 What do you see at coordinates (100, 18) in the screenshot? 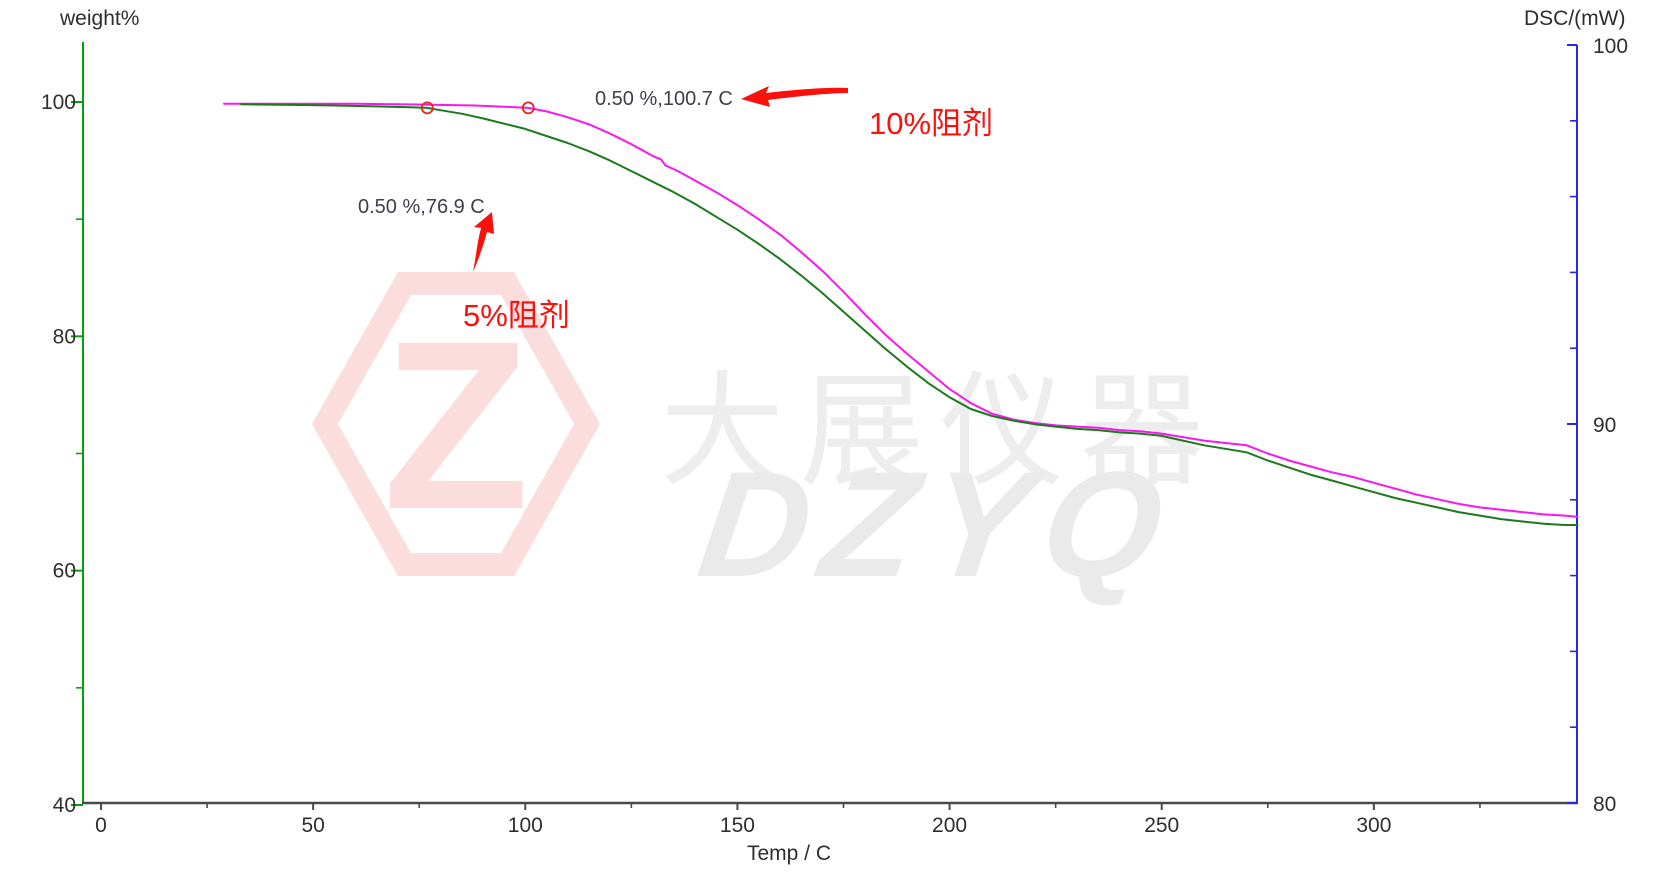
I see `left-axis-title: weight%` at bounding box center [100, 18].